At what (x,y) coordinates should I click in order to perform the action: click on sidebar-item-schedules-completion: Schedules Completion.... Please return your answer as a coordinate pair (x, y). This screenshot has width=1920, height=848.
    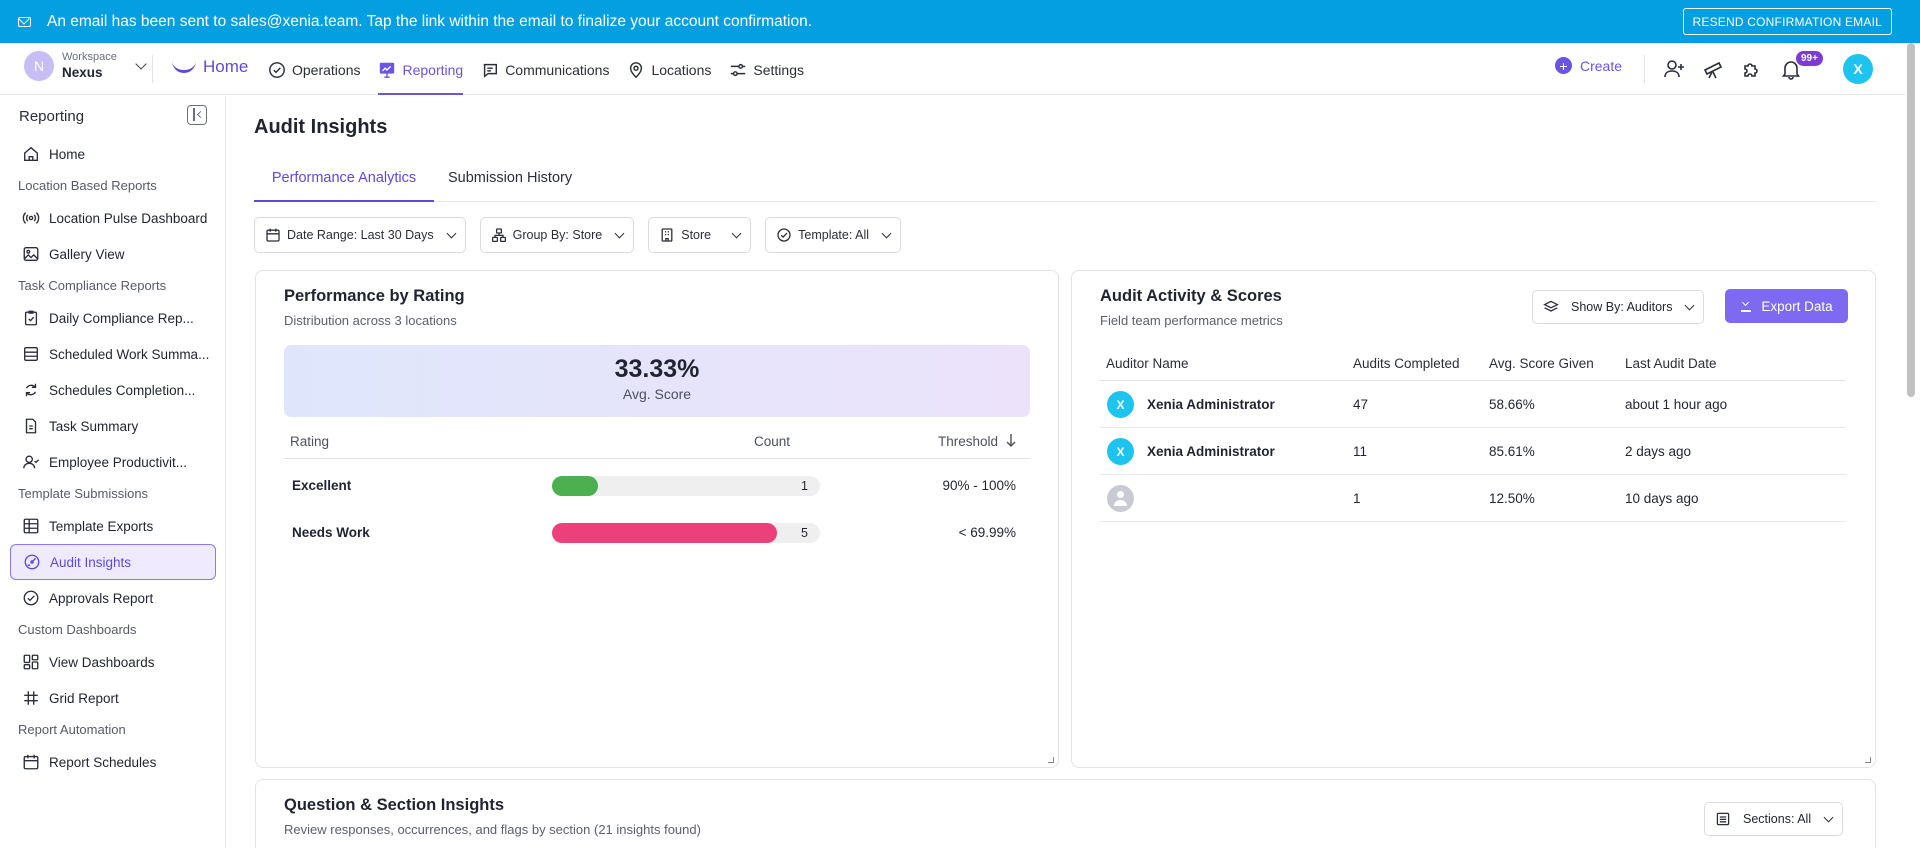
    Looking at the image, I should click on (113, 390).